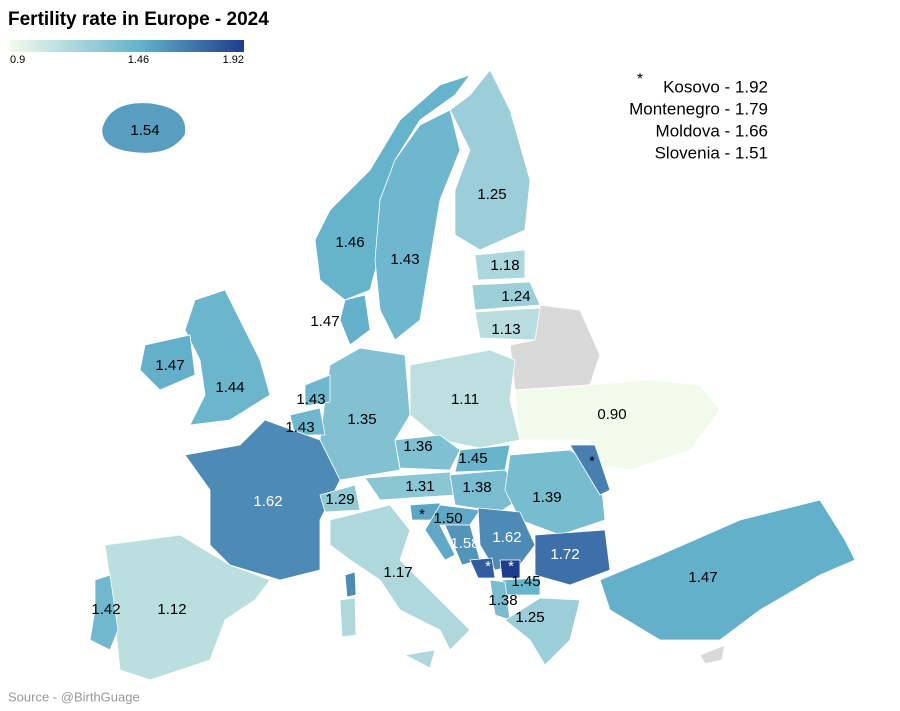  What do you see at coordinates (138, 19) in the screenshot?
I see `title: Fertility rate in Europe - 2024` at bounding box center [138, 19].